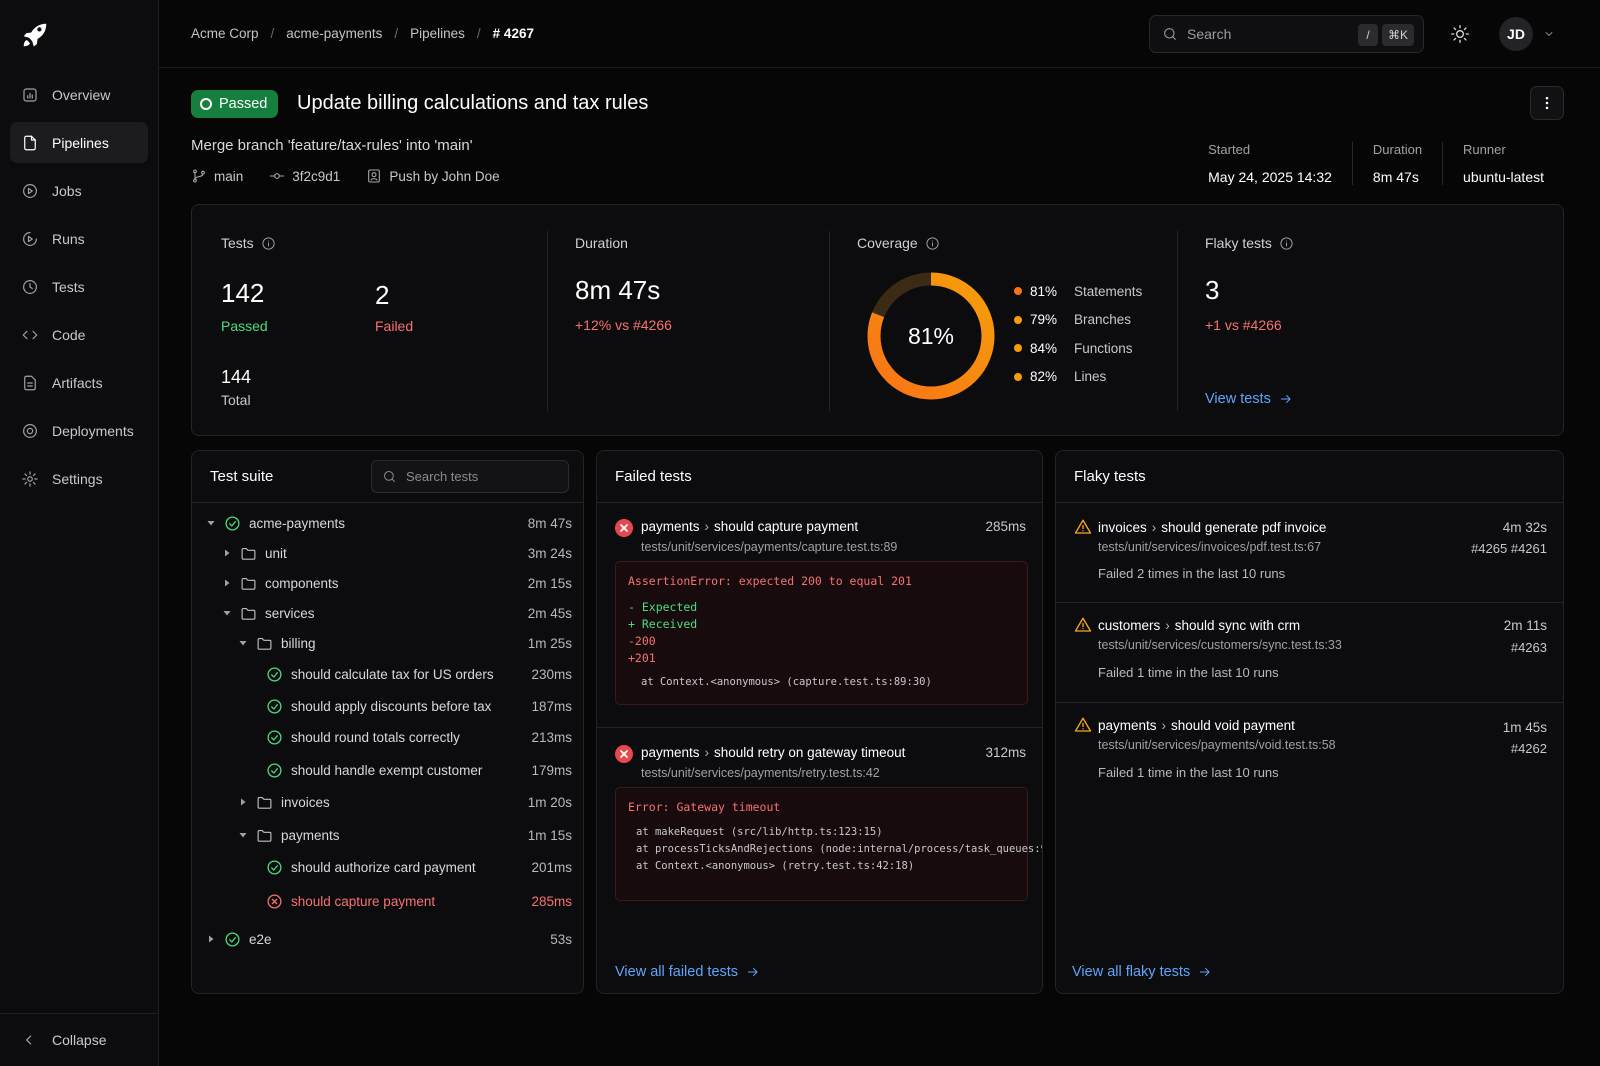 The height and width of the screenshot is (1066, 1600). Describe the element at coordinates (470, 476) in the screenshot. I see `search-tests-input: Search tests` at that location.